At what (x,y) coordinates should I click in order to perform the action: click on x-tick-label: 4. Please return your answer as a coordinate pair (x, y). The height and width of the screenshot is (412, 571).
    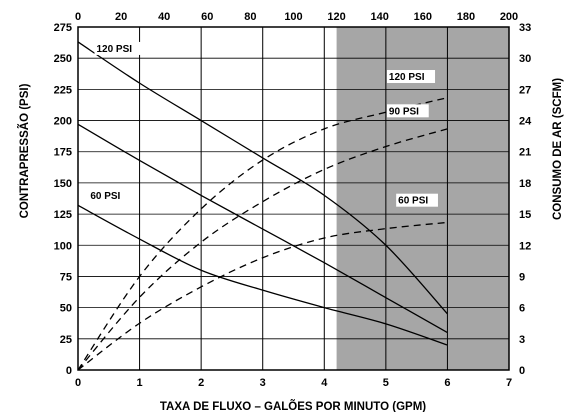
    Looking at the image, I should click on (324, 383).